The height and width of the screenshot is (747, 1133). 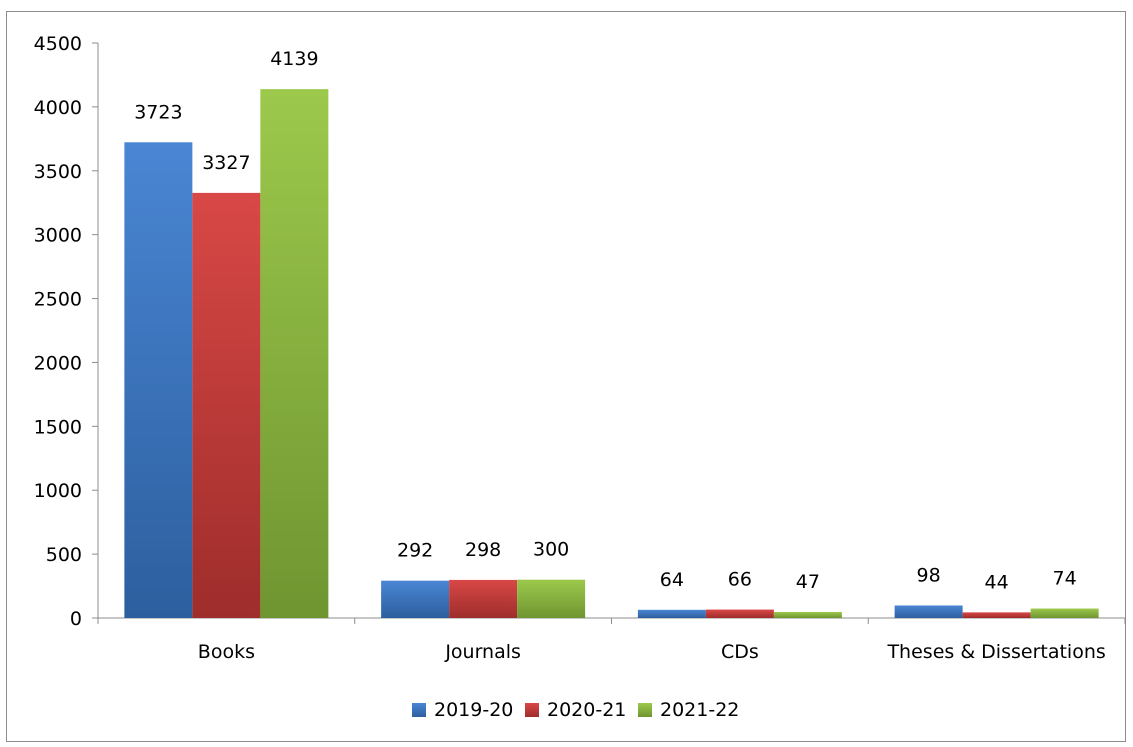 What do you see at coordinates (551, 550) in the screenshot?
I see `data-label: 300` at bounding box center [551, 550].